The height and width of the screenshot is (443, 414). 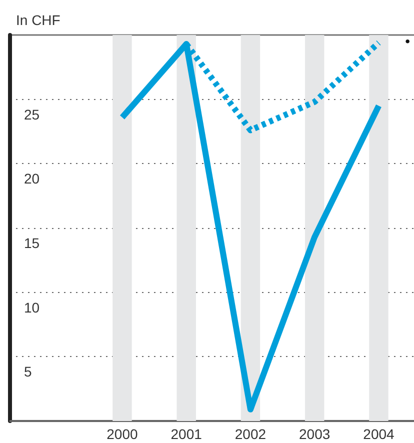 What do you see at coordinates (407, 41) in the screenshot?
I see `annotation: •` at bounding box center [407, 41].